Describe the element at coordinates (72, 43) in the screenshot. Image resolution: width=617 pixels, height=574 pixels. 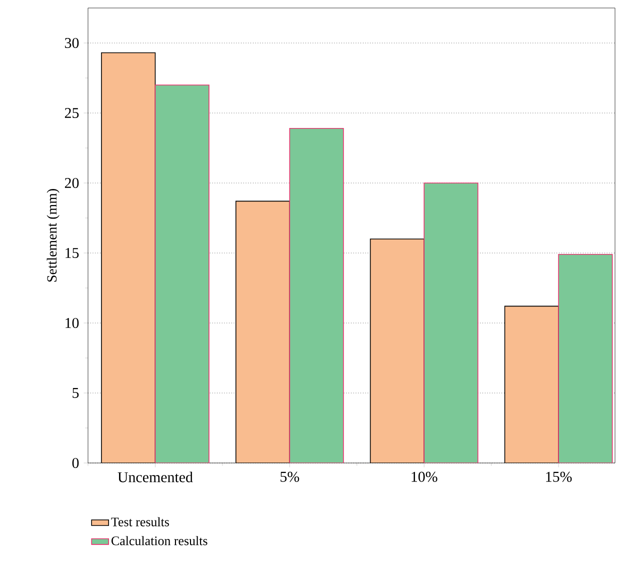
I see `y-tick-label: 30` at that location.